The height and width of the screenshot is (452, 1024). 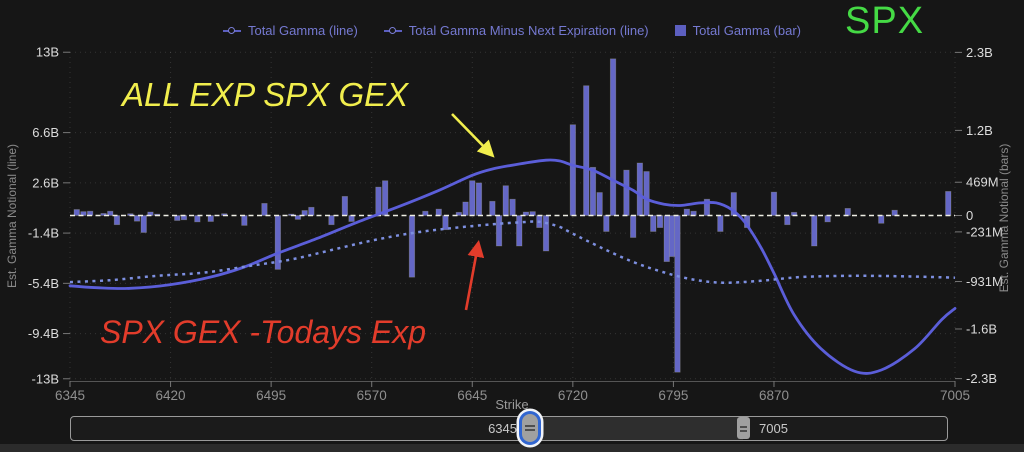 What do you see at coordinates (171, 395) in the screenshot?
I see `svg-text: 6420` at bounding box center [171, 395].